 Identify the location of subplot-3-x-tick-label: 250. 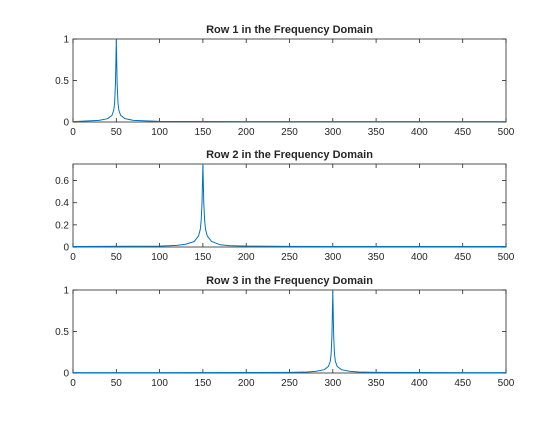
(289, 383).